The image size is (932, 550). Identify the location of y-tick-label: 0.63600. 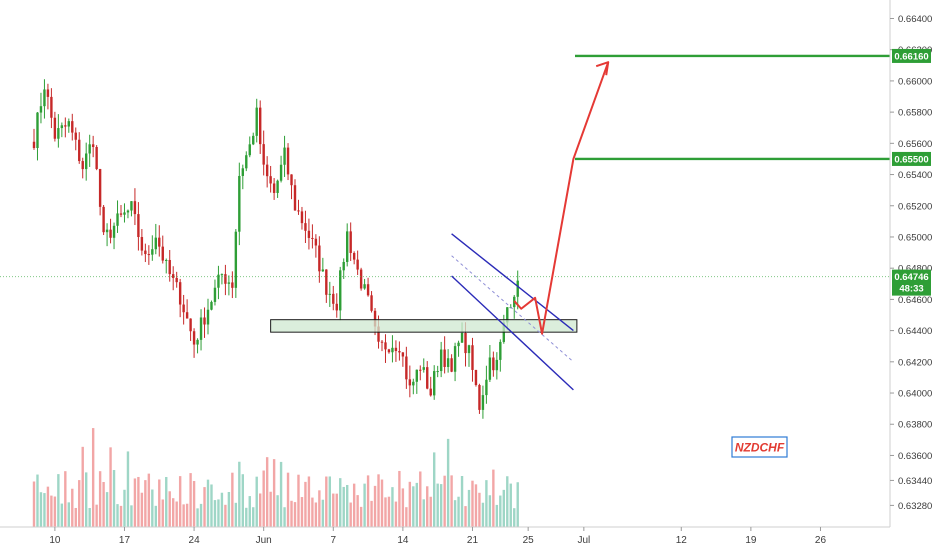
(915, 456).